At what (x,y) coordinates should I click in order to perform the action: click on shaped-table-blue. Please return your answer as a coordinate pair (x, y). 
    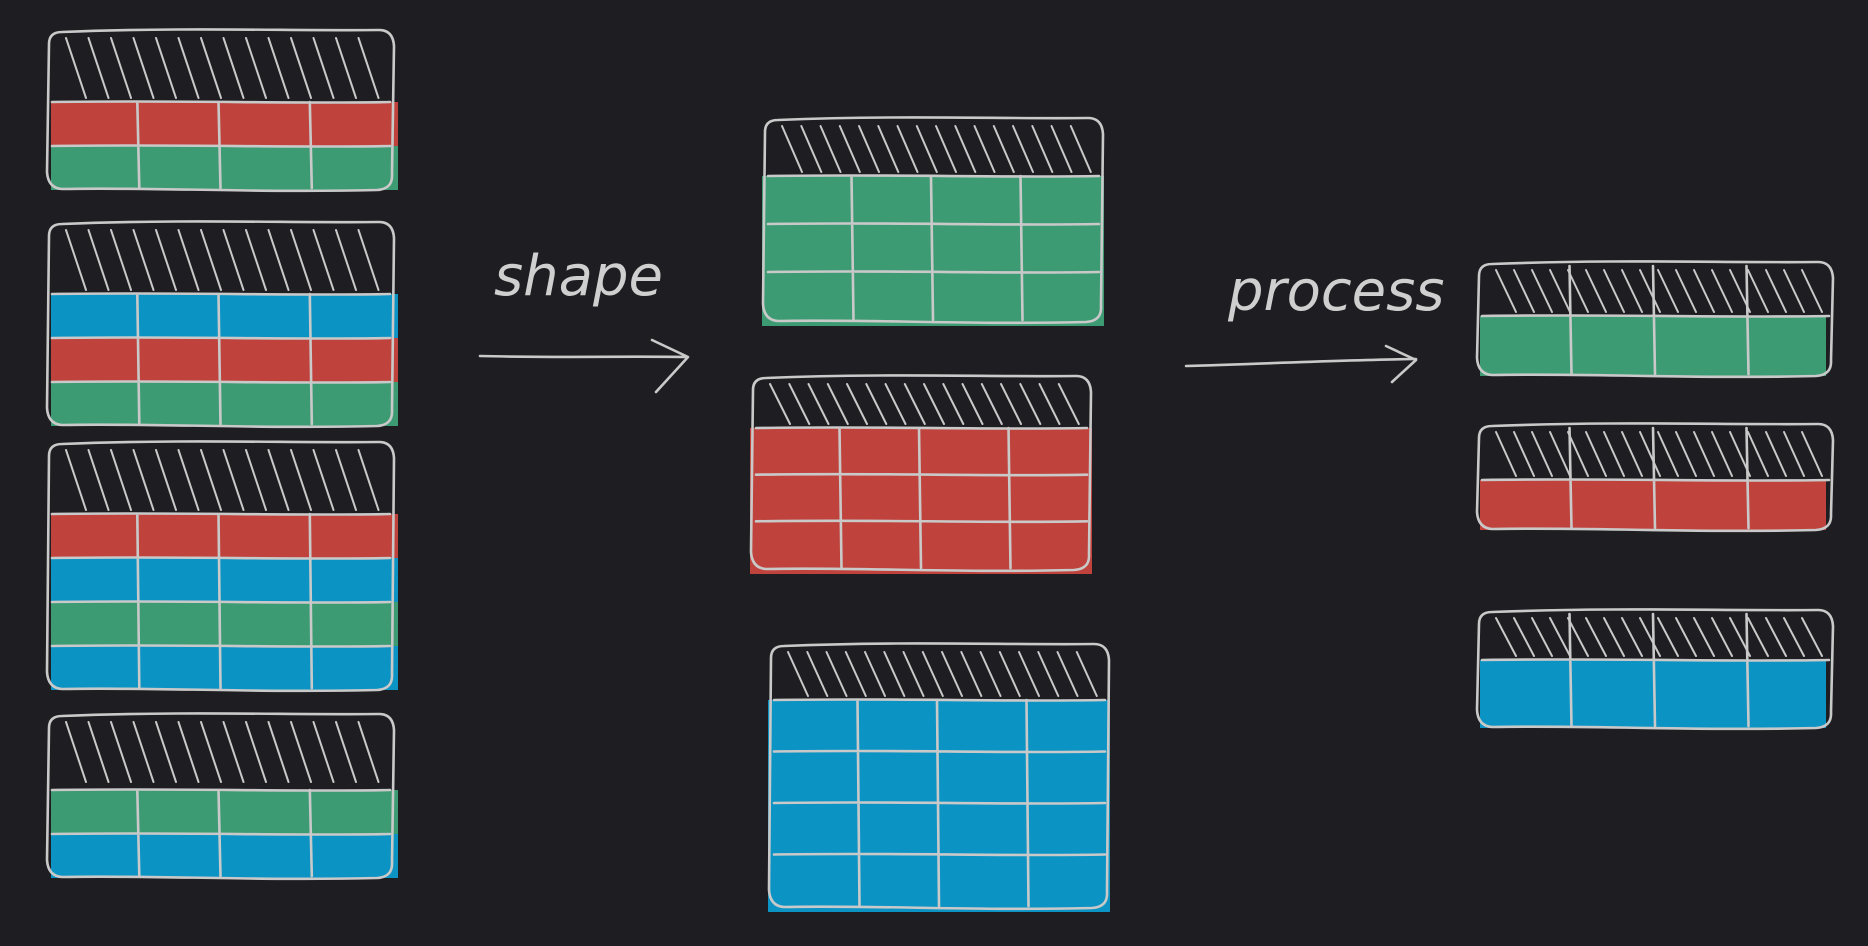
    Looking at the image, I should click on (939, 777).